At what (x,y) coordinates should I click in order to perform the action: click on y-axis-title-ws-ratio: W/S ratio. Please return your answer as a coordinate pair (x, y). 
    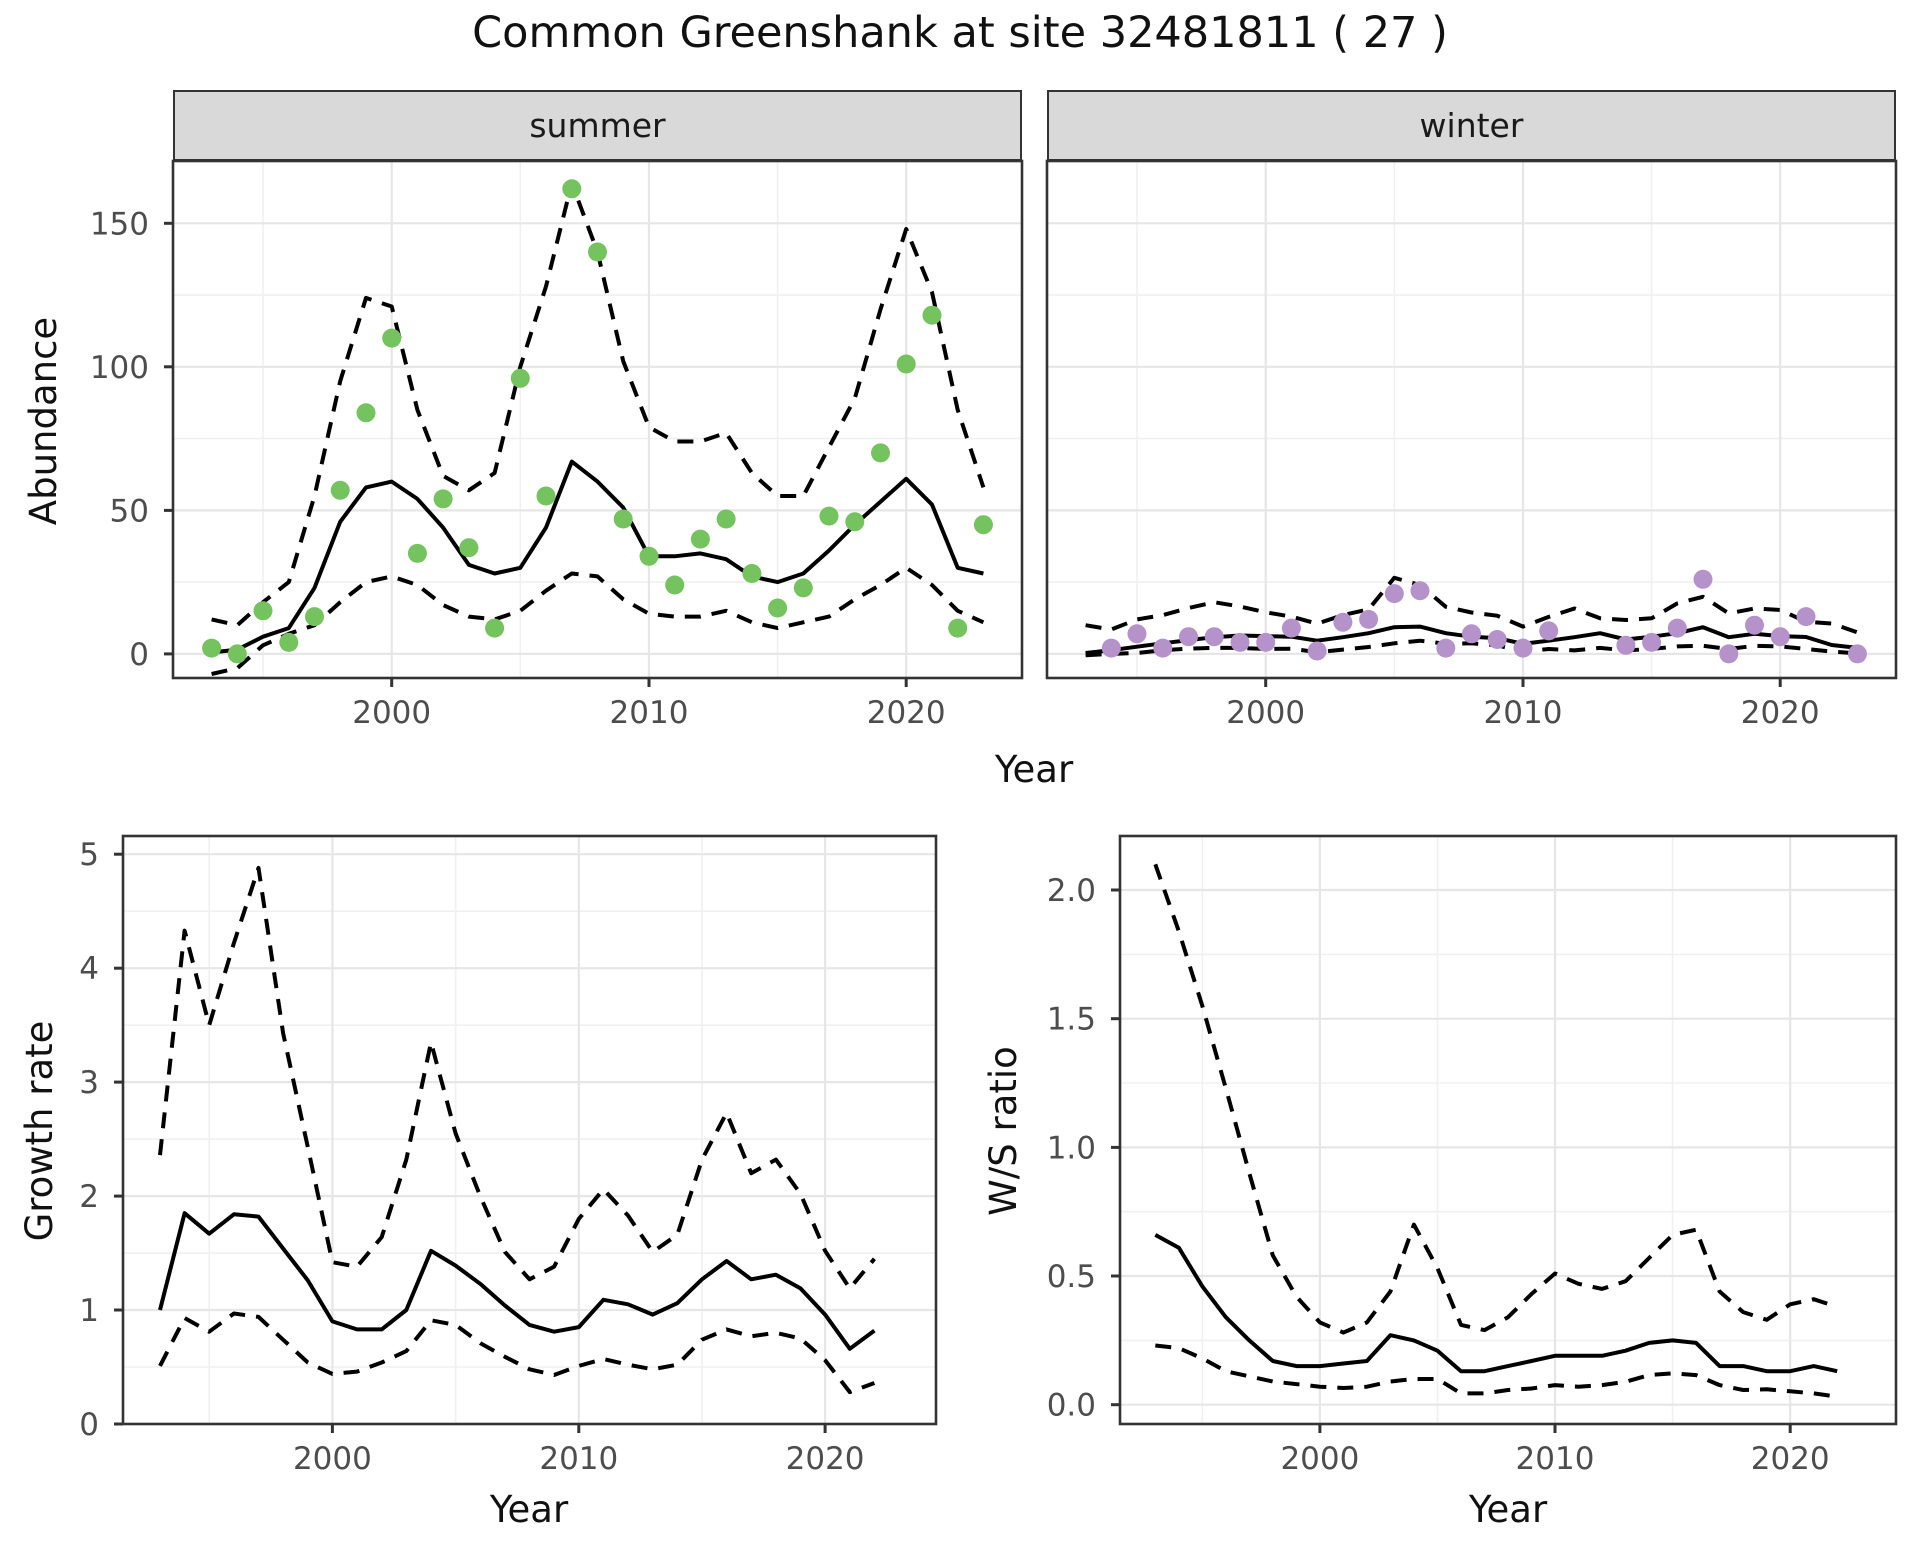
    Looking at the image, I should click on (1003, 1131).